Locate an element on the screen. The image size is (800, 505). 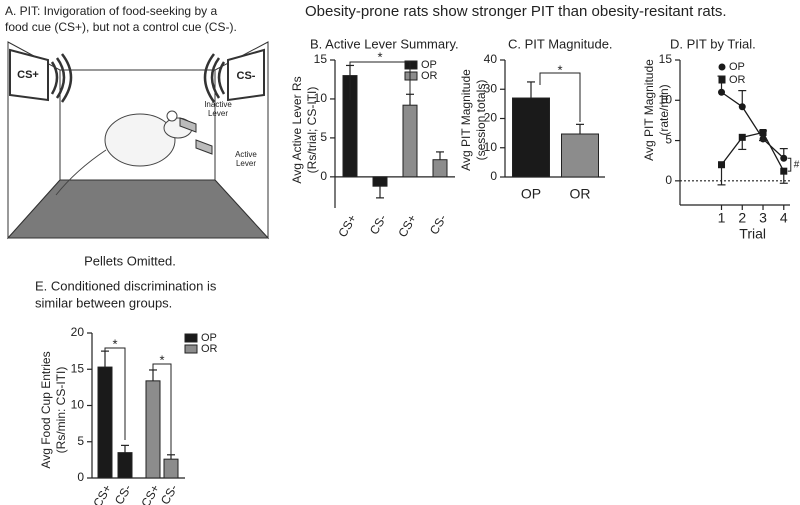
x-tick-label: OR is located at coordinates (580, 194).